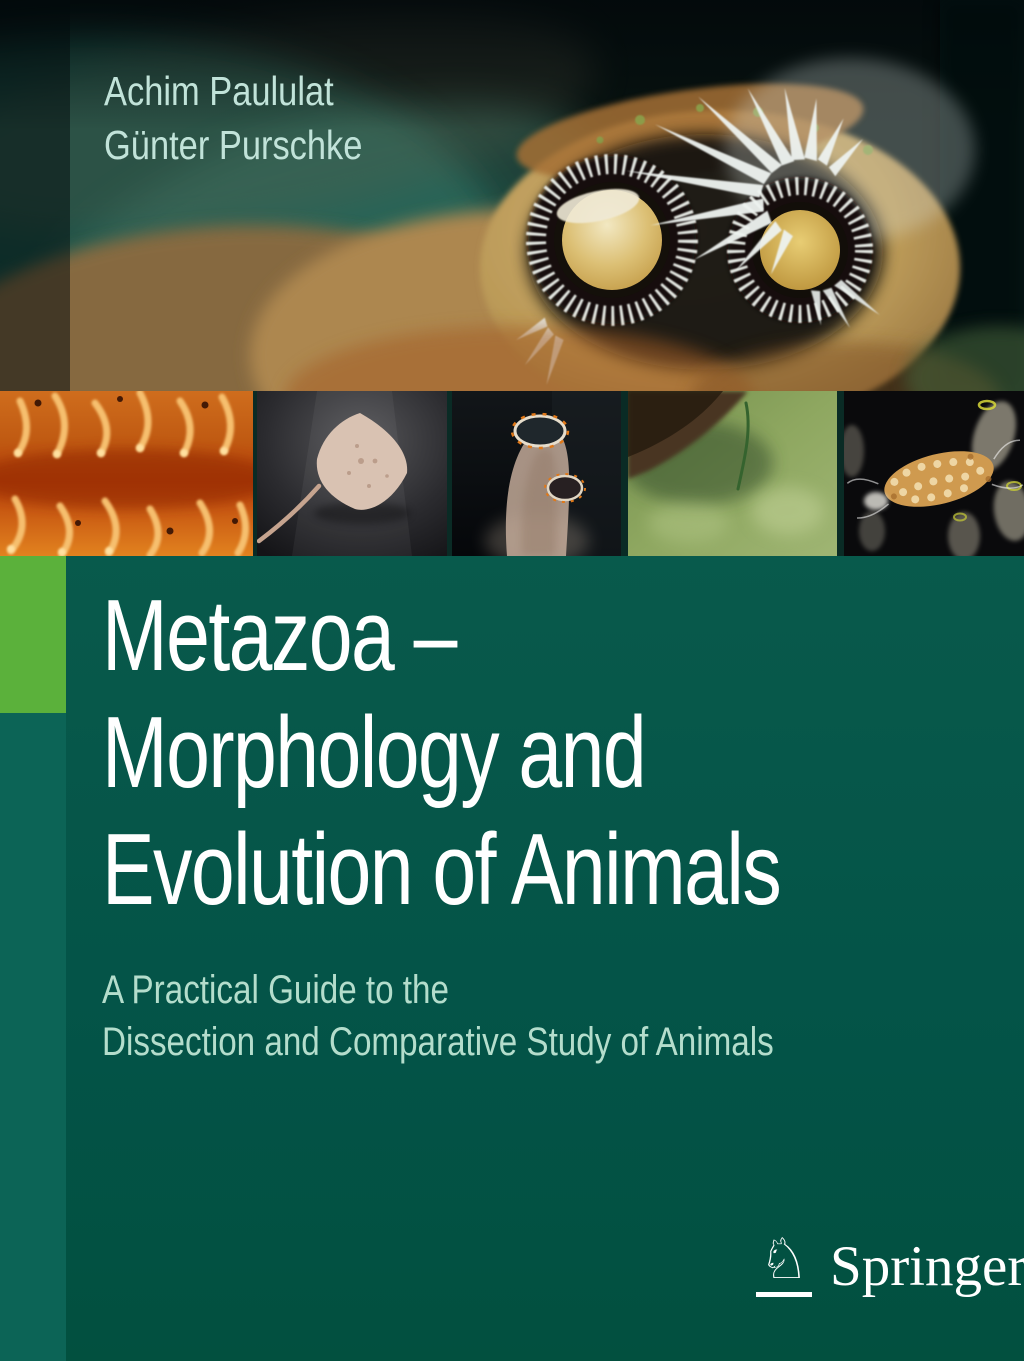  What do you see at coordinates (352, 473) in the screenshot?
I see `thumbnail-ray-photo` at bounding box center [352, 473].